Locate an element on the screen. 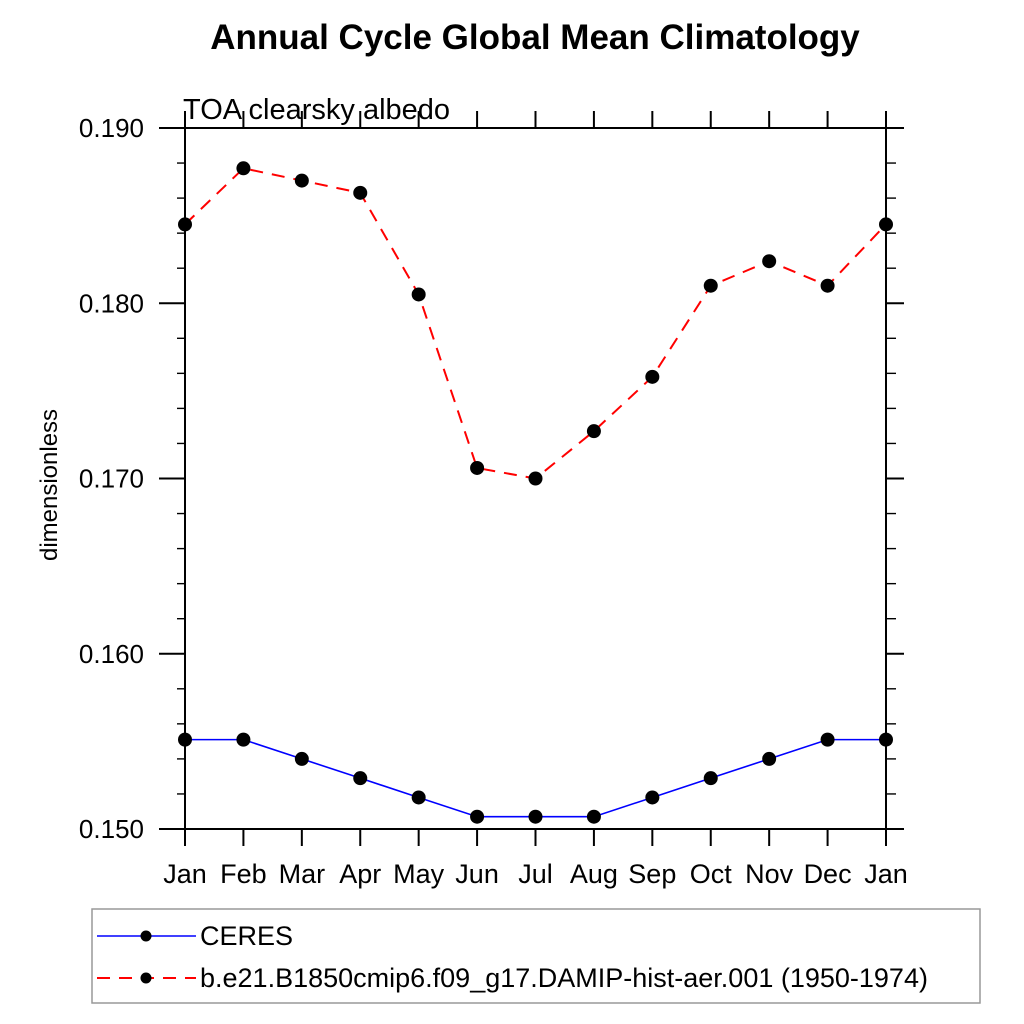  x-axis-tick-label: Nov is located at coordinates (769, 874).